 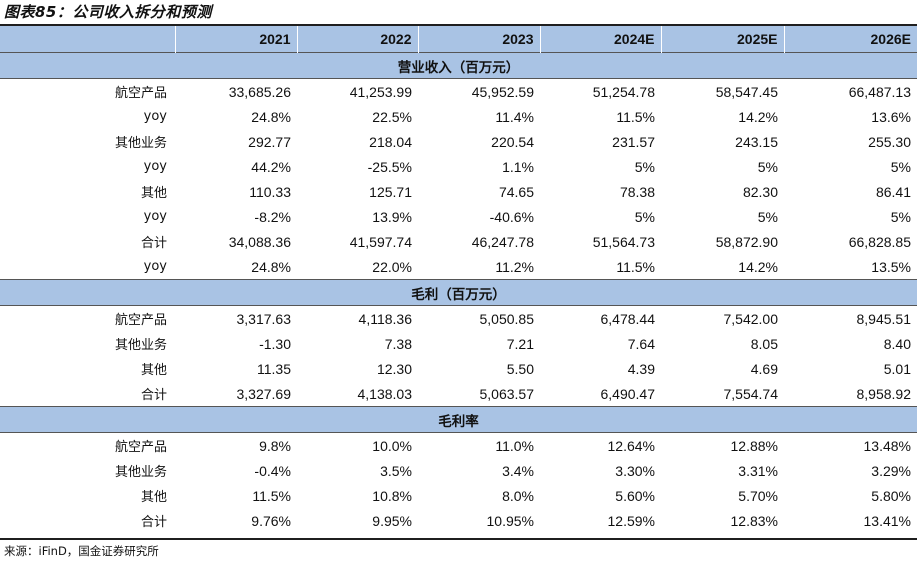 What do you see at coordinates (357, 470) in the screenshot?
I see `value-cell: 3.5%` at bounding box center [357, 470].